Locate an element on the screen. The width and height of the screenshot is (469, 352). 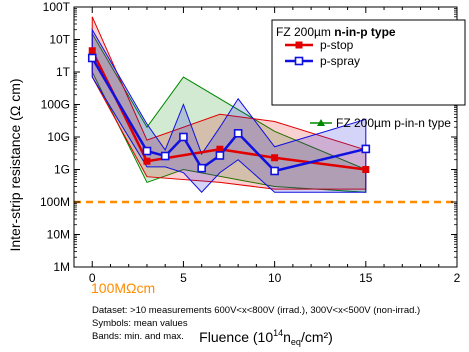
legend-box is located at coordinates (368, 62).